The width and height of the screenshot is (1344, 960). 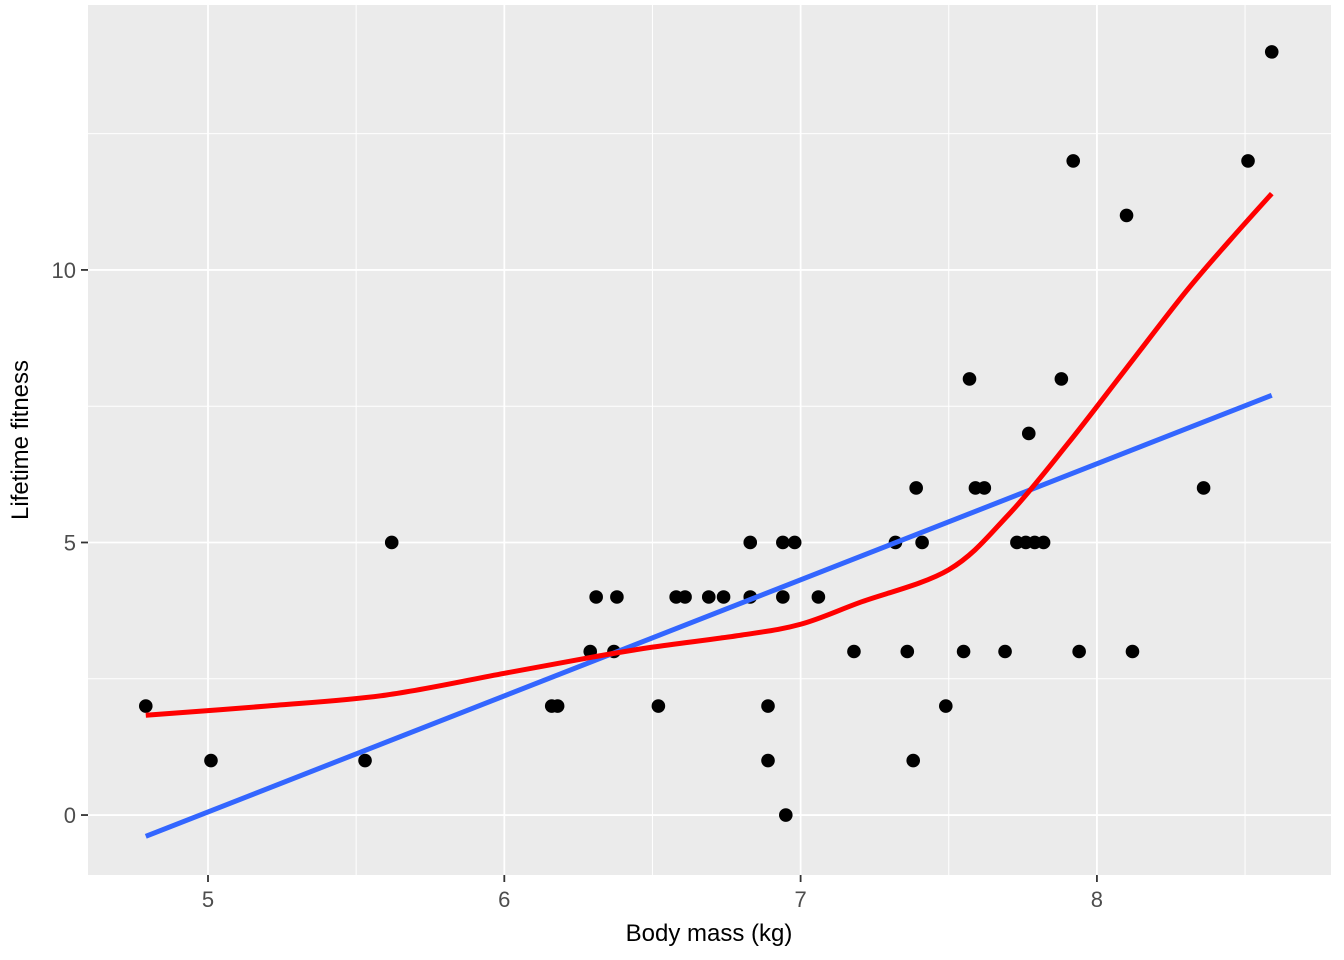 I want to click on x-tick-label: 8, so click(x=1097, y=899).